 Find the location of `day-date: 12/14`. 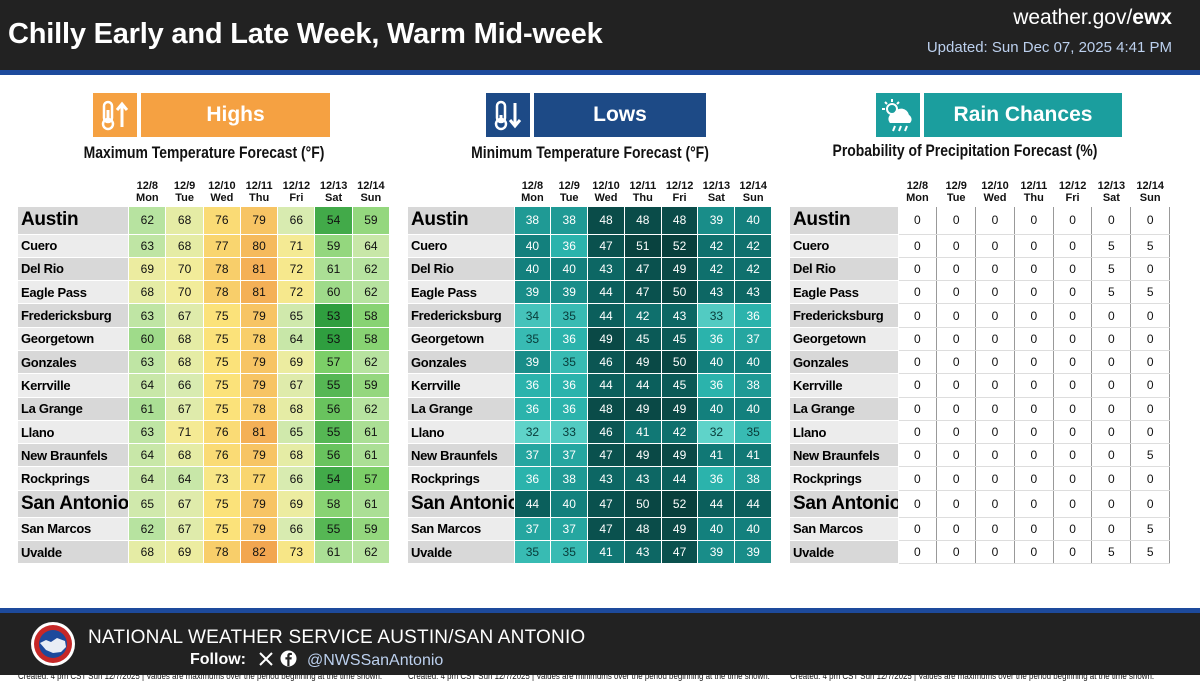

day-date: 12/14 is located at coordinates (753, 186).